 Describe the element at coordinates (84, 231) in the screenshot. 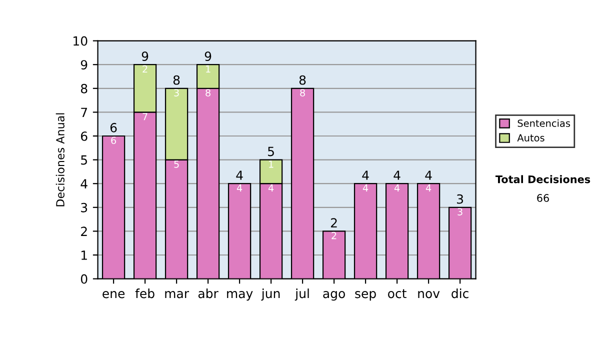

I see `y-tick-label: 2` at that location.